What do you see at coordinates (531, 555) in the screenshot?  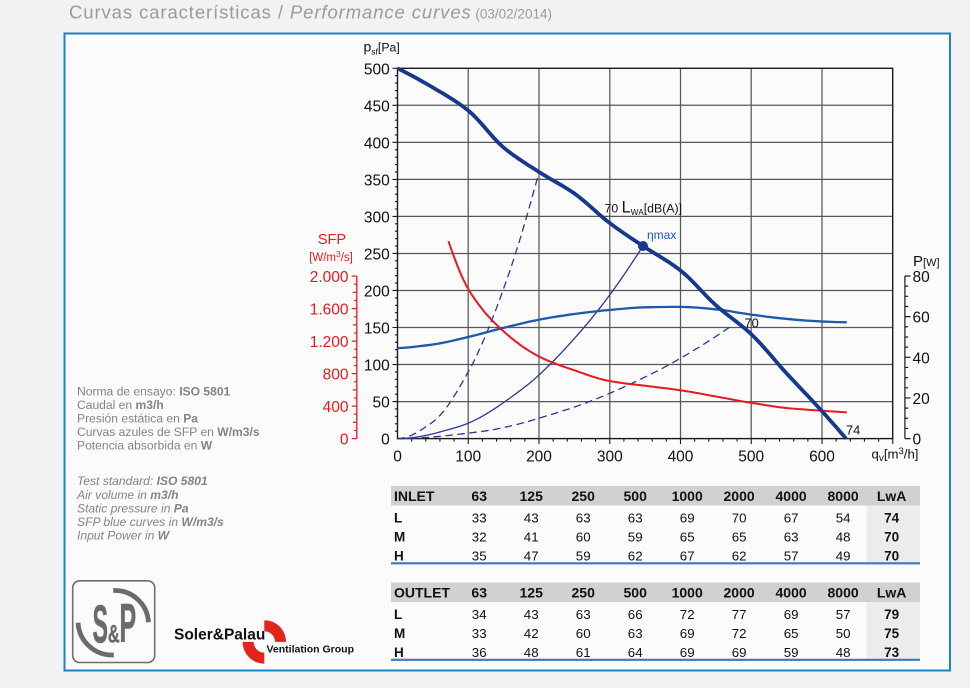 I see `svg-text: 47` at bounding box center [531, 555].